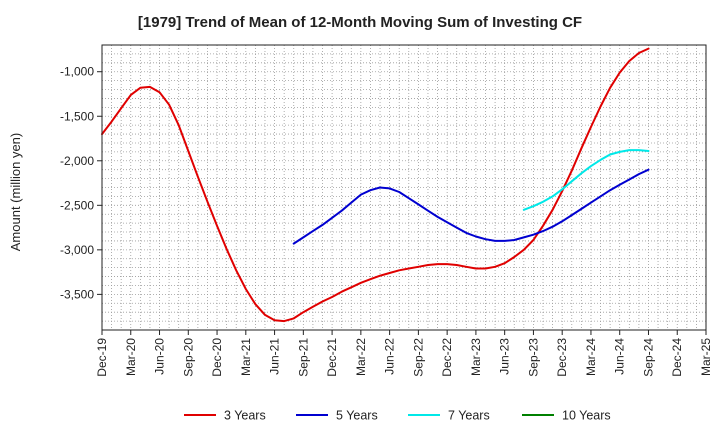 Image resolution: width=720 pixels, height=440 pixels. What do you see at coordinates (77, 116) in the screenshot?
I see `y-tick-label: -1,500` at bounding box center [77, 116].